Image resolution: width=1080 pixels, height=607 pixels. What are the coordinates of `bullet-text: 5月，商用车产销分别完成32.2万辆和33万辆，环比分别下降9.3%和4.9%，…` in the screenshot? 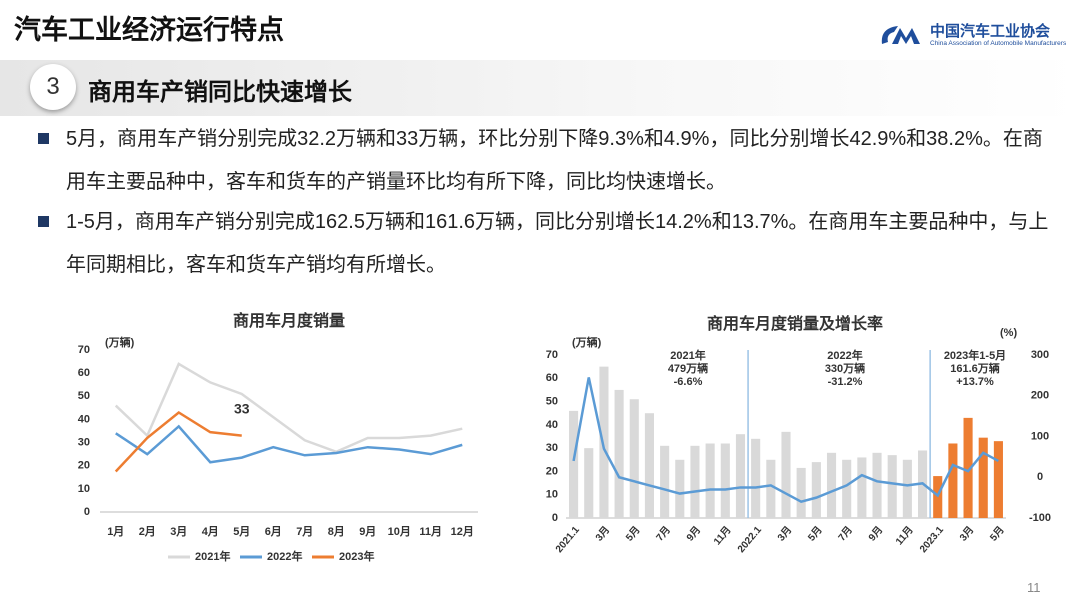 It's located at (554, 160).